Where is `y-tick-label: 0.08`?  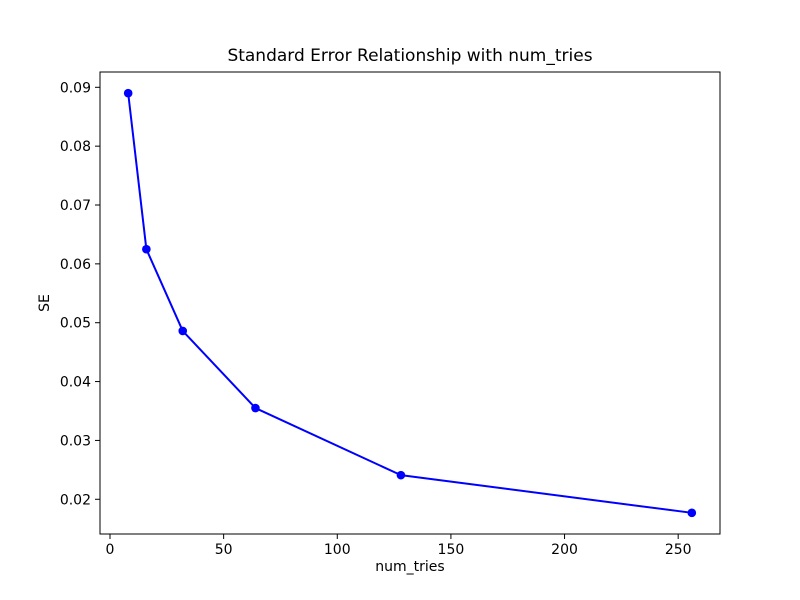 y-tick-label: 0.08 is located at coordinates (75, 147).